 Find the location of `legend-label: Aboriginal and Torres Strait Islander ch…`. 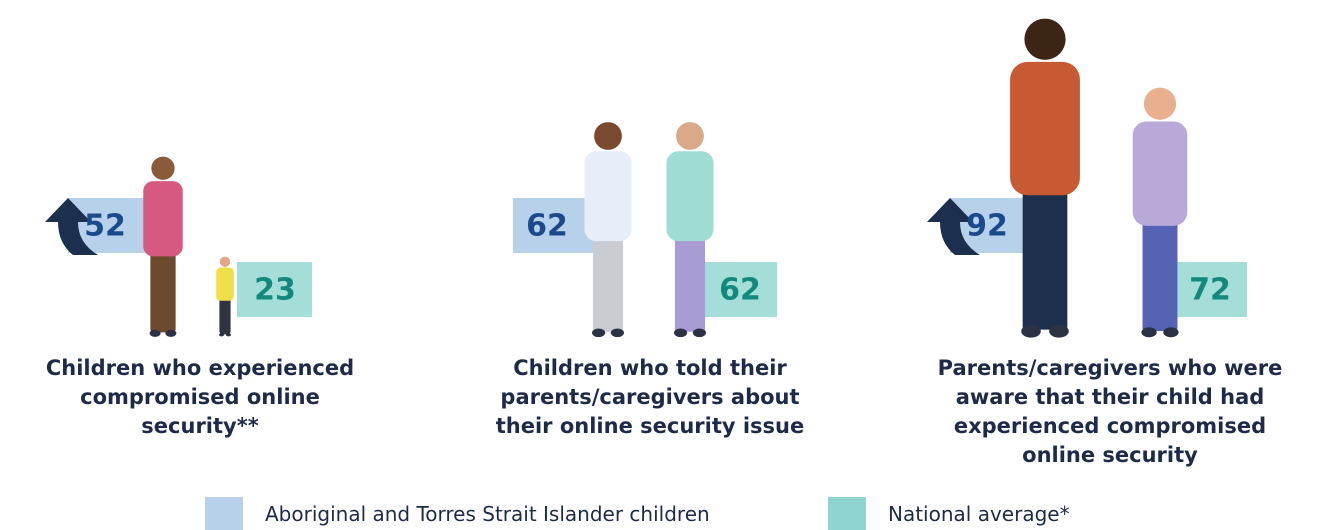

legend-label: Aboriginal and Torres Strait Islander ch… is located at coordinates (487, 513).